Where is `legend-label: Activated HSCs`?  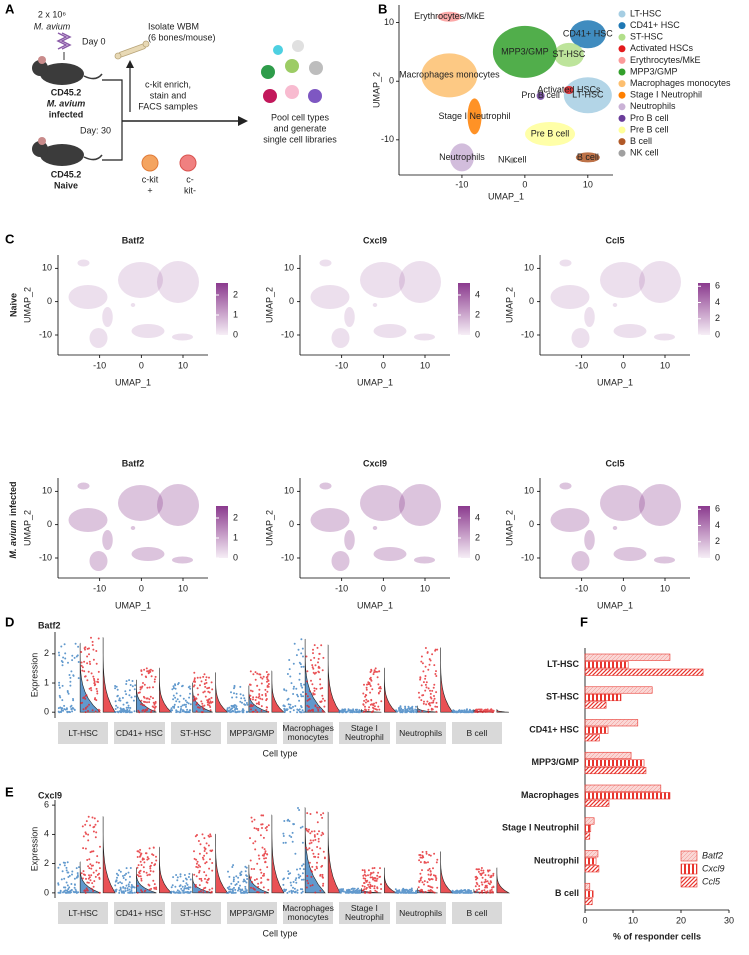 legend-label: Activated HSCs is located at coordinates (662, 48).